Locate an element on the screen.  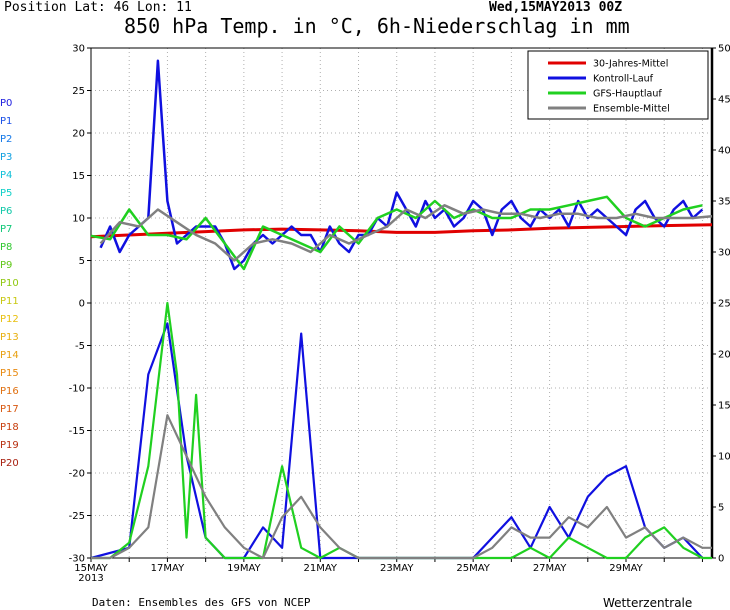
member-label-p13: P13 is located at coordinates (9, 337).